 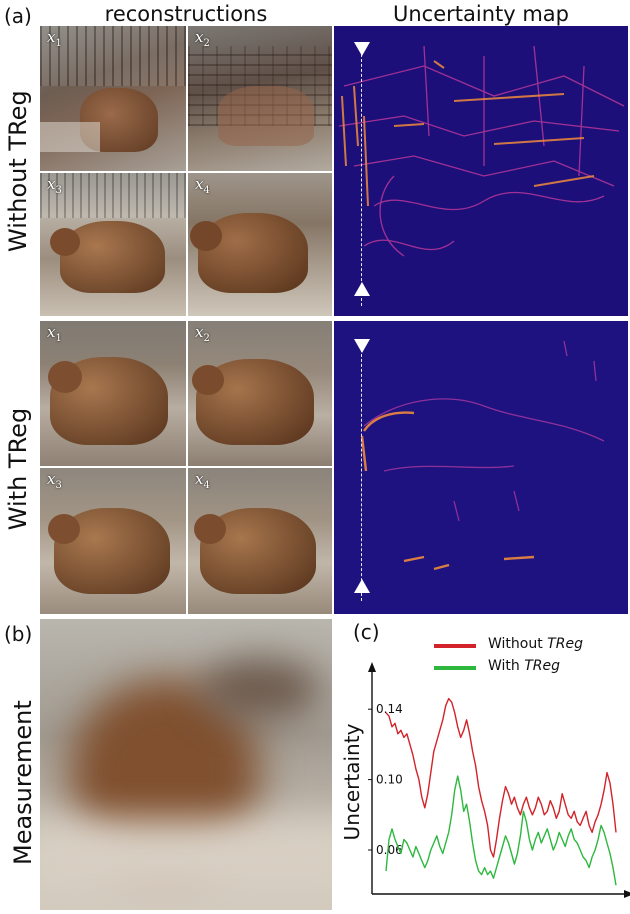 What do you see at coordinates (260, 244) in the screenshot?
I see `recon-tile-without-x4: x4` at bounding box center [260, 244].